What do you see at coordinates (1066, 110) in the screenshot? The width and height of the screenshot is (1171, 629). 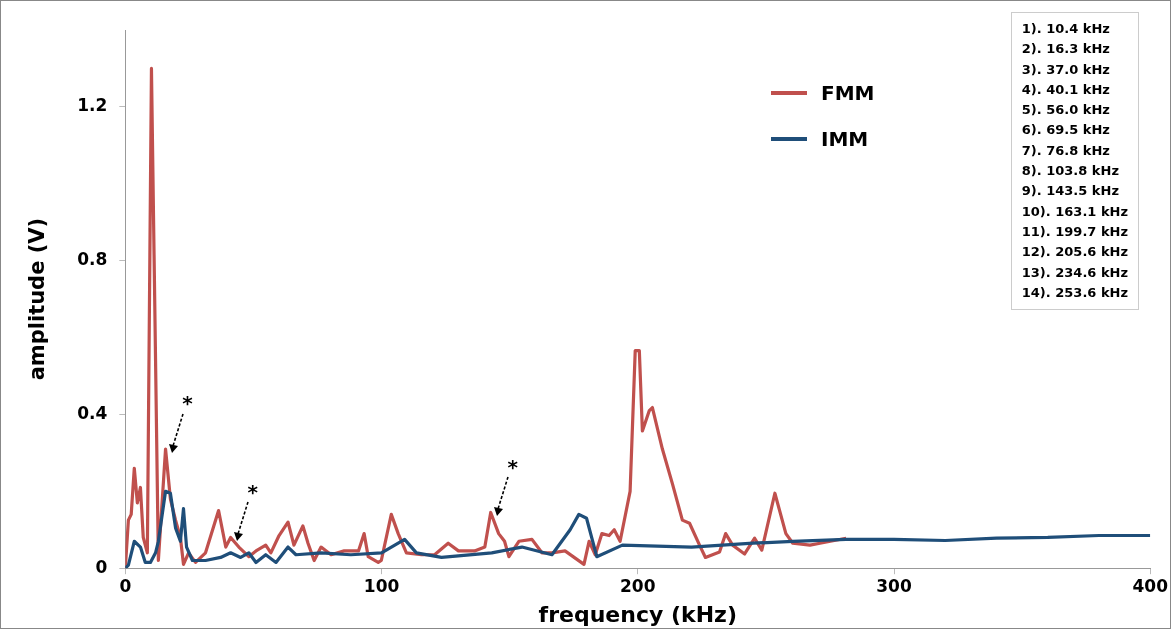 I see `annotation: 5). 56.0 kHz` at bounding box center [1066, 110].